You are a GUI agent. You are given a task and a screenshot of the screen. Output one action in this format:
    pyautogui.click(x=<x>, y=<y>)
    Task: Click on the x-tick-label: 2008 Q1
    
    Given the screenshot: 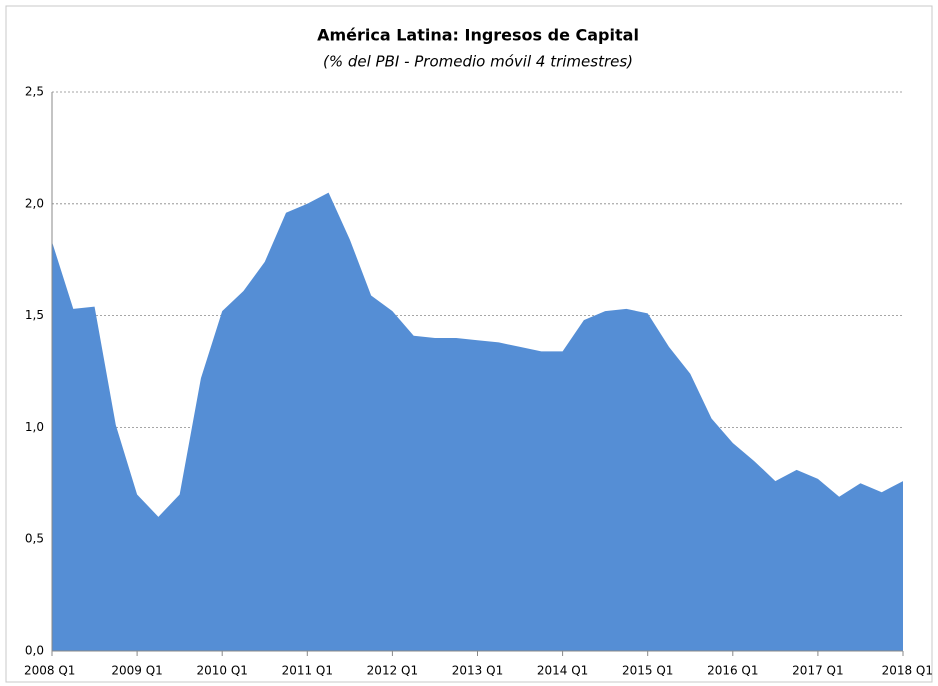 What is the action you would take?
    pyautogui.click(x=49, y=671)
    